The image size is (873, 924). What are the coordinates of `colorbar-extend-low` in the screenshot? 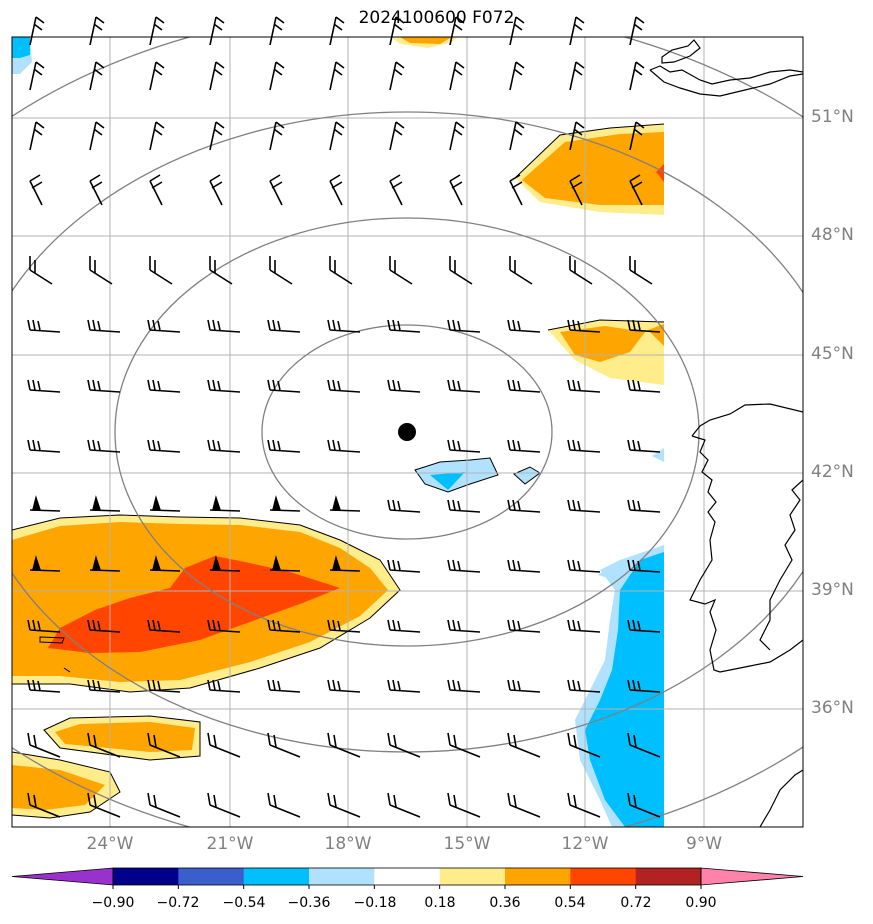 It's located at (62, 876).